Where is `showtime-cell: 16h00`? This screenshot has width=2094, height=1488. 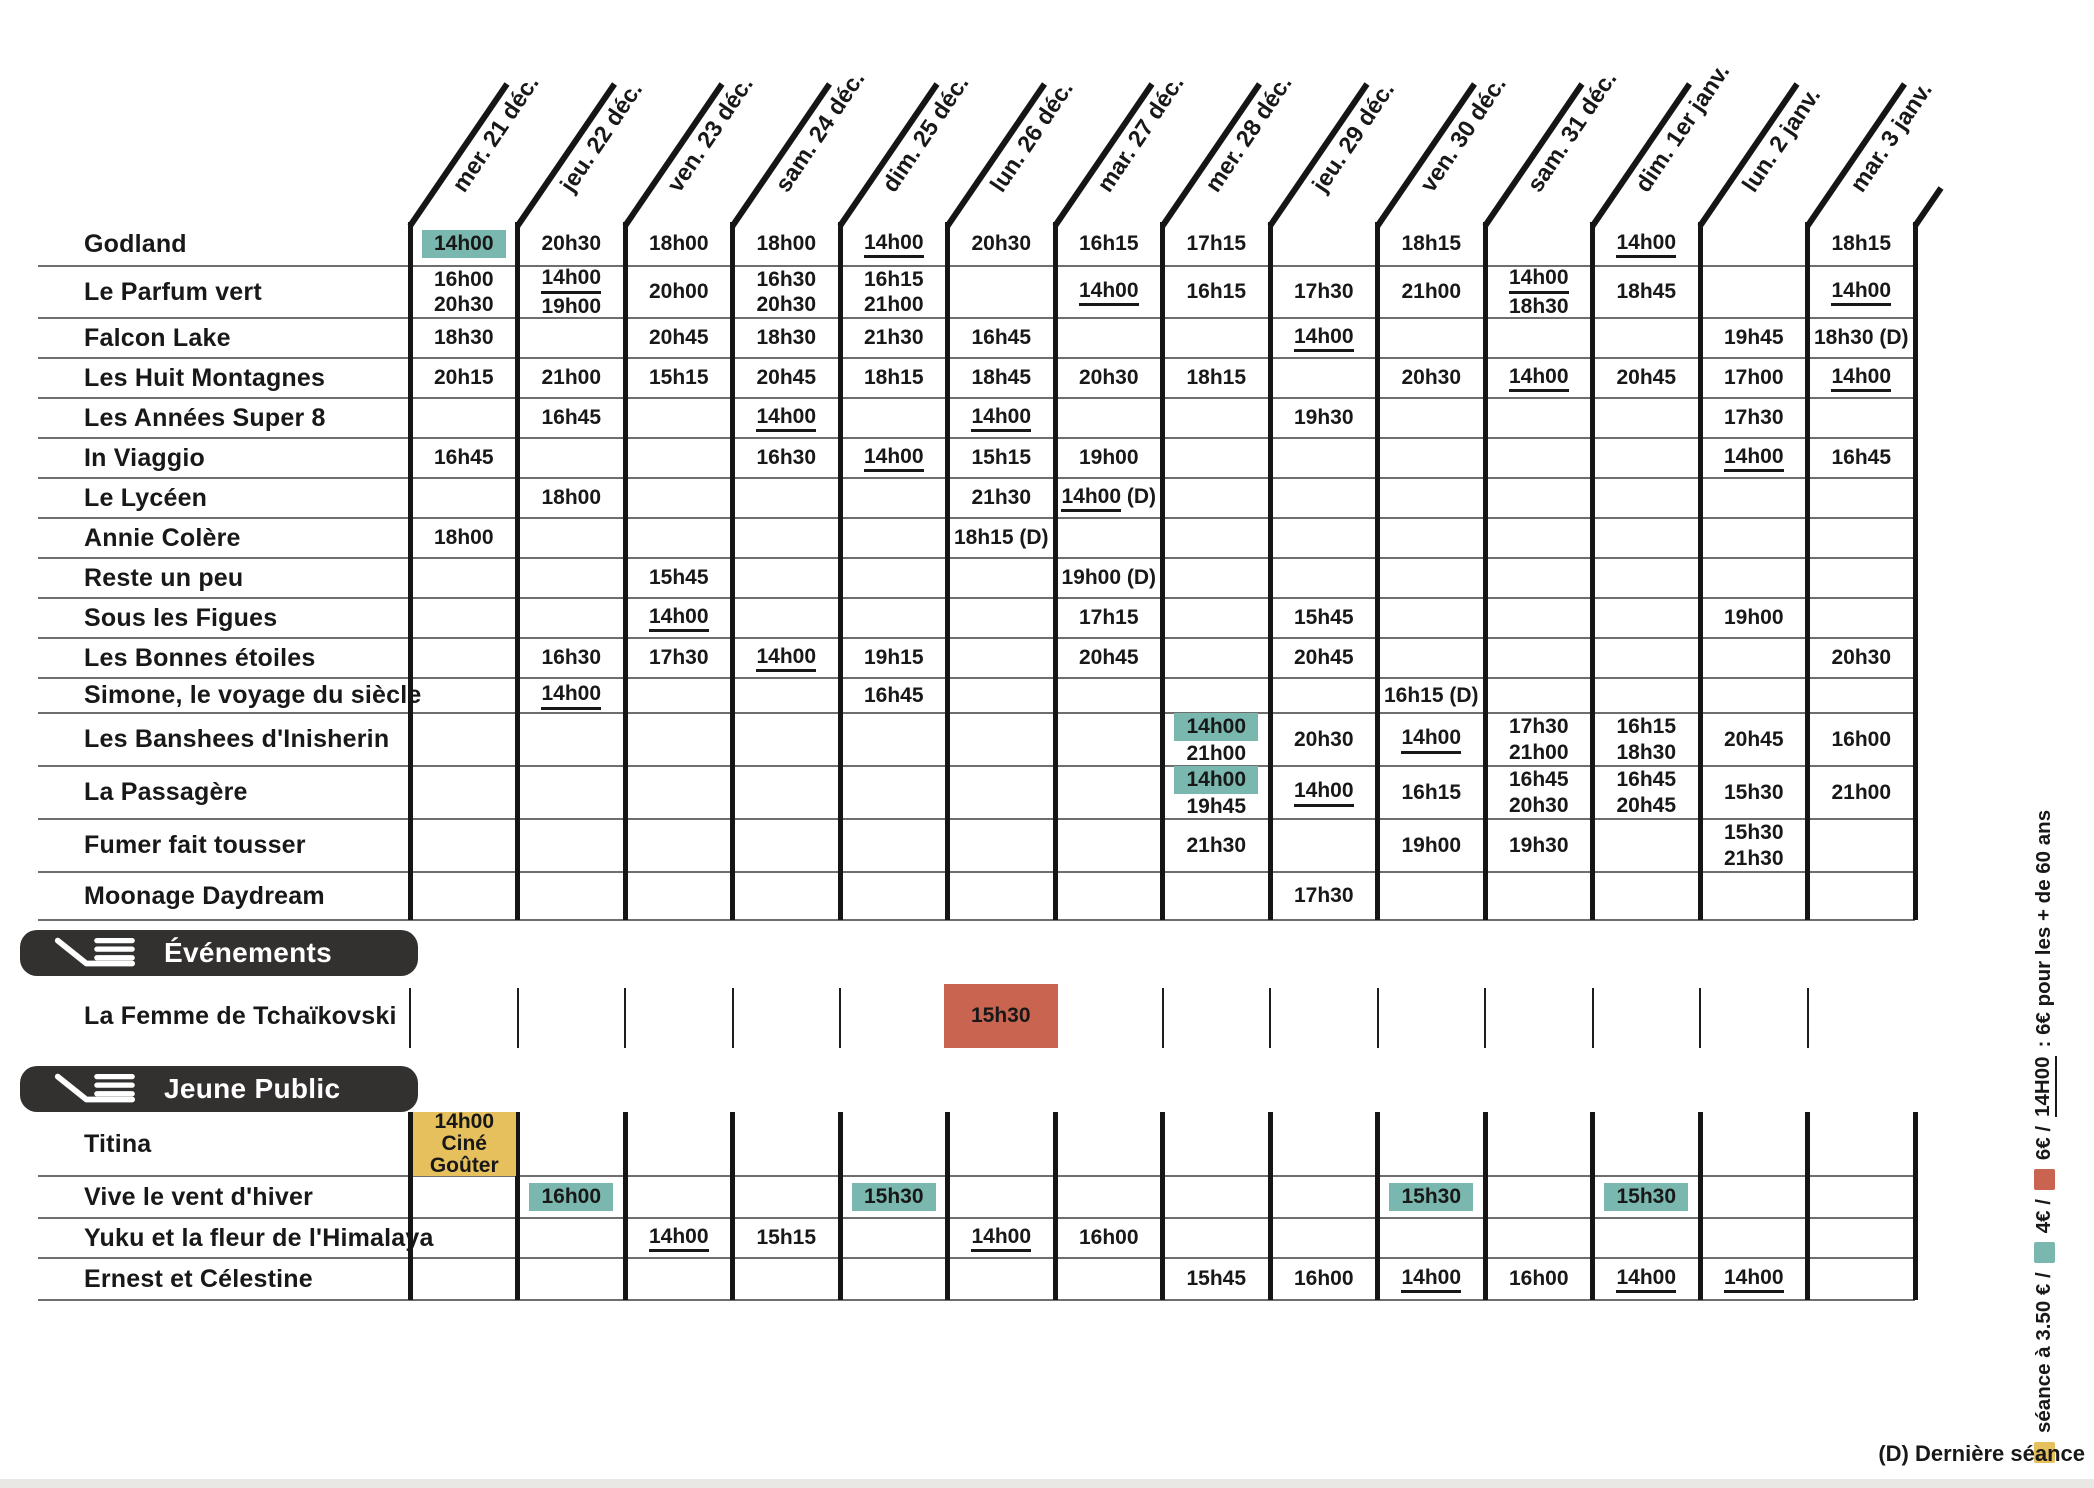 showtime-cell: 16h00 is located at coordinates (1539, 1279).